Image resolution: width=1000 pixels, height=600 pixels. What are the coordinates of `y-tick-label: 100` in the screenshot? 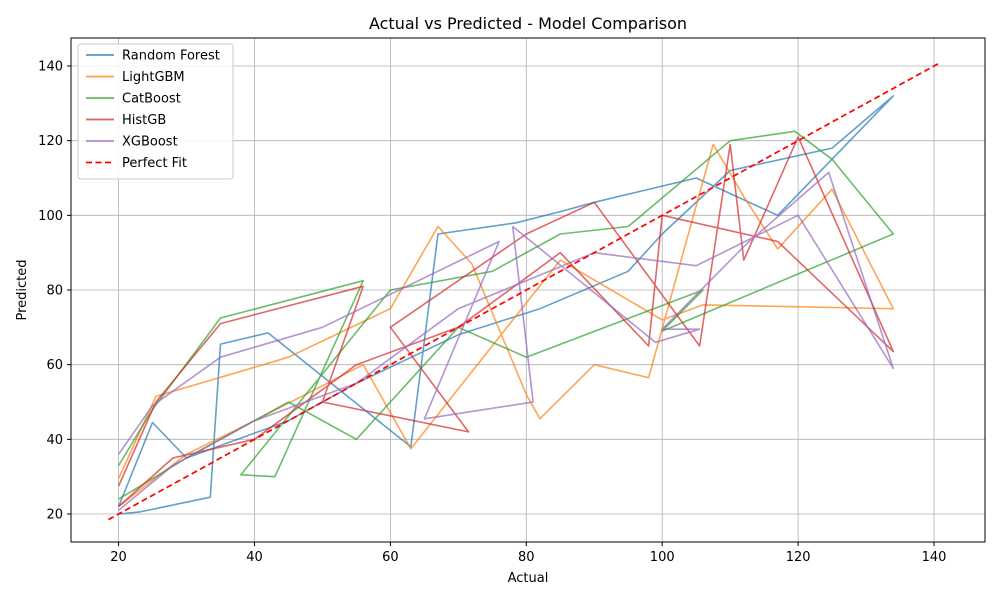 It's located at (50, 216).